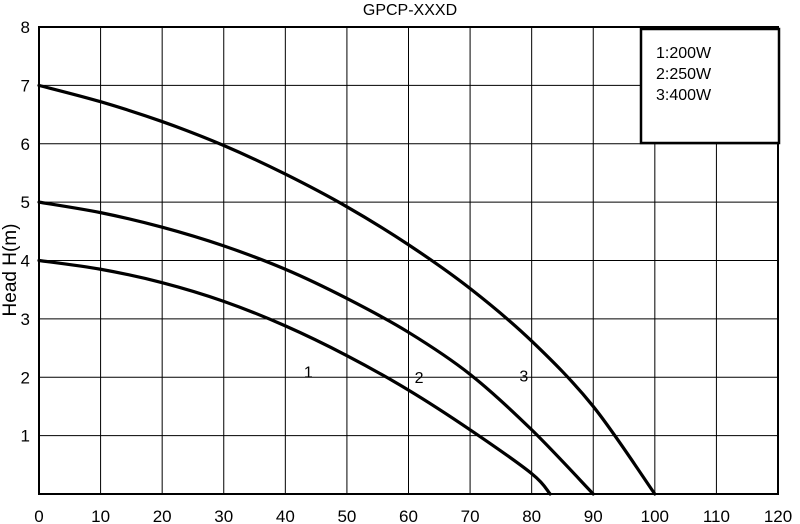 The width and height of the screenshot is (800, 524). I want to click on series-label-3: 3, so click(523, 377).